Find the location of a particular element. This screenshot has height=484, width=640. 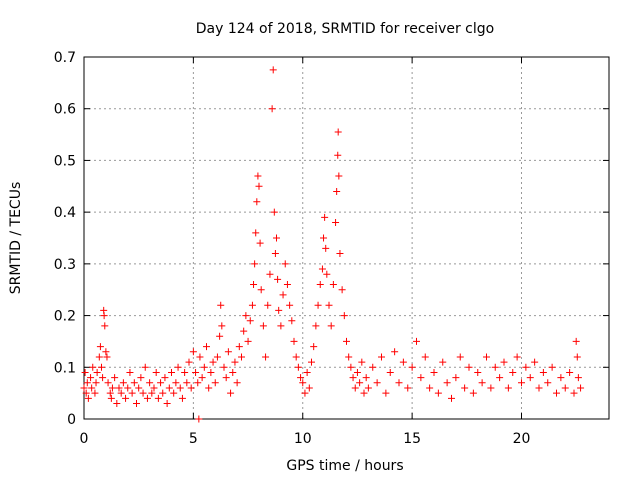

x-tick-label: 0 is located at coordinates (84, 439).